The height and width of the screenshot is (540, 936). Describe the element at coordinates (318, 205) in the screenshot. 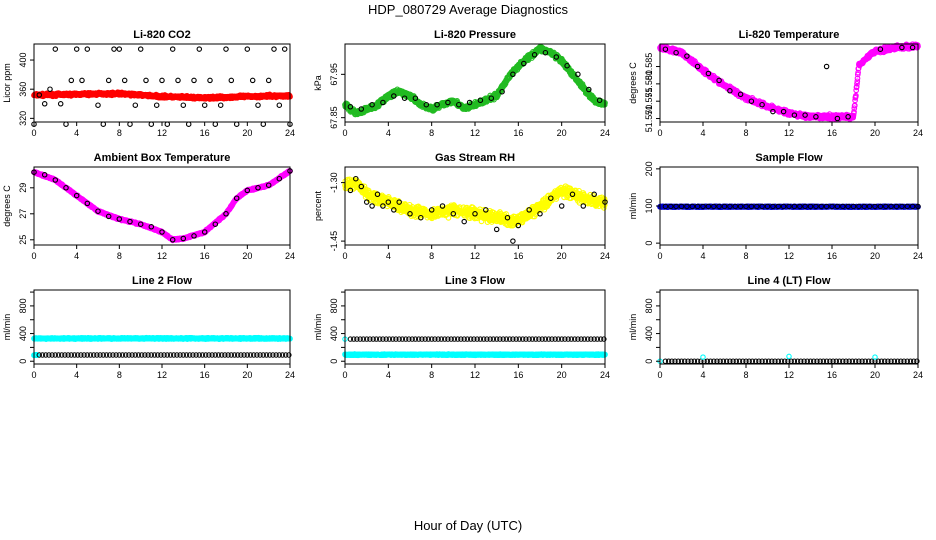

I see `y-axis-label: percent` at that location.